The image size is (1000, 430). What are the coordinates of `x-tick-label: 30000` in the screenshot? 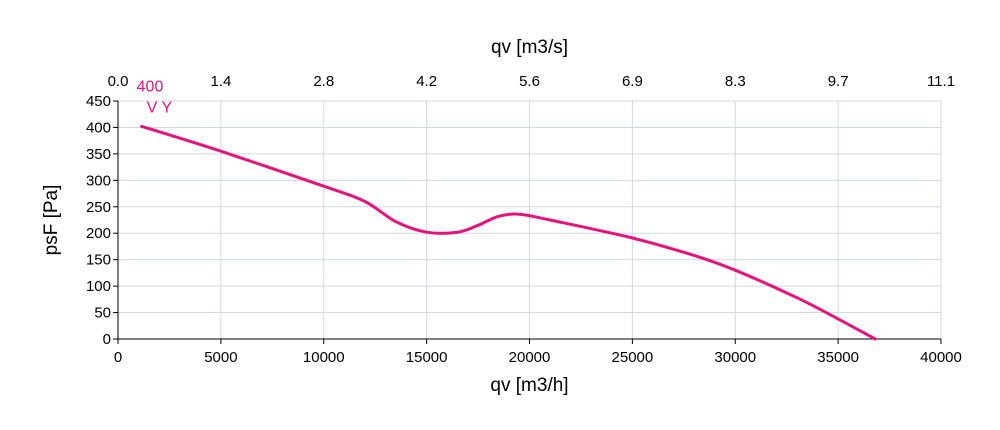 It's located at (735, 357).